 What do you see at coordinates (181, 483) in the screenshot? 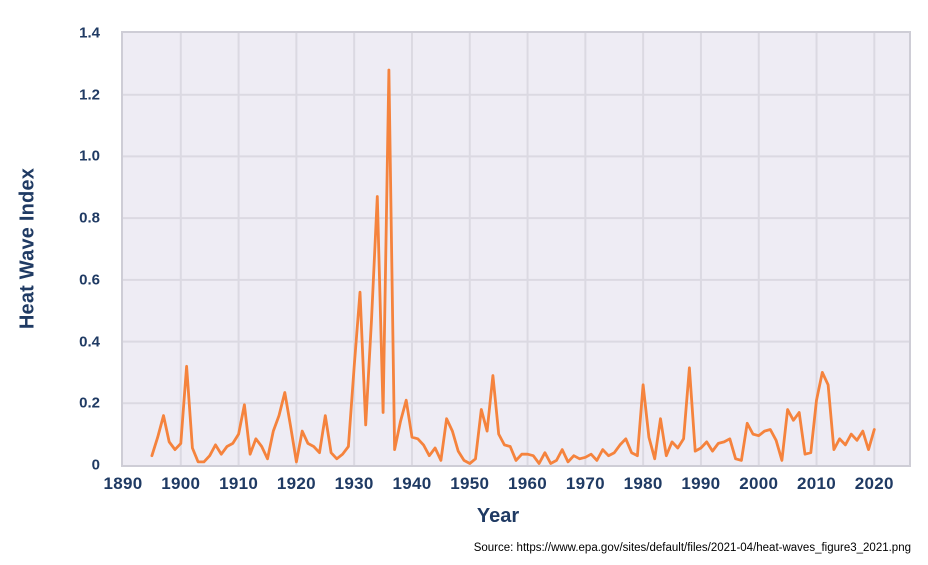
I see `x-tick-label: 1900` at bounding box center [181, 483].